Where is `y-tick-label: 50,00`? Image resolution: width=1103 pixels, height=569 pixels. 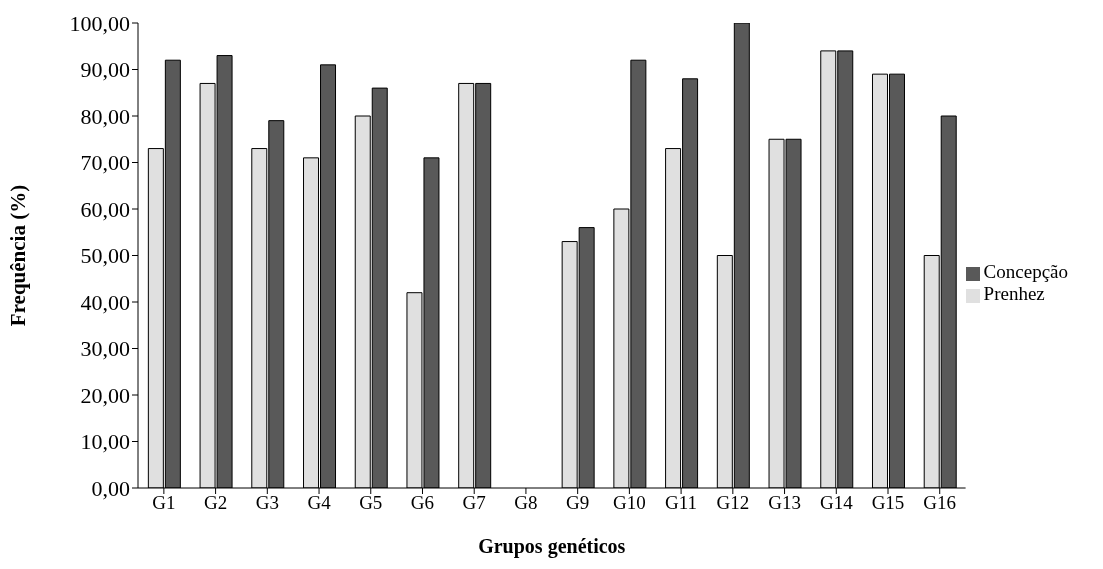
y-tick-label: 50,00 is located at coordinates (105, 256).